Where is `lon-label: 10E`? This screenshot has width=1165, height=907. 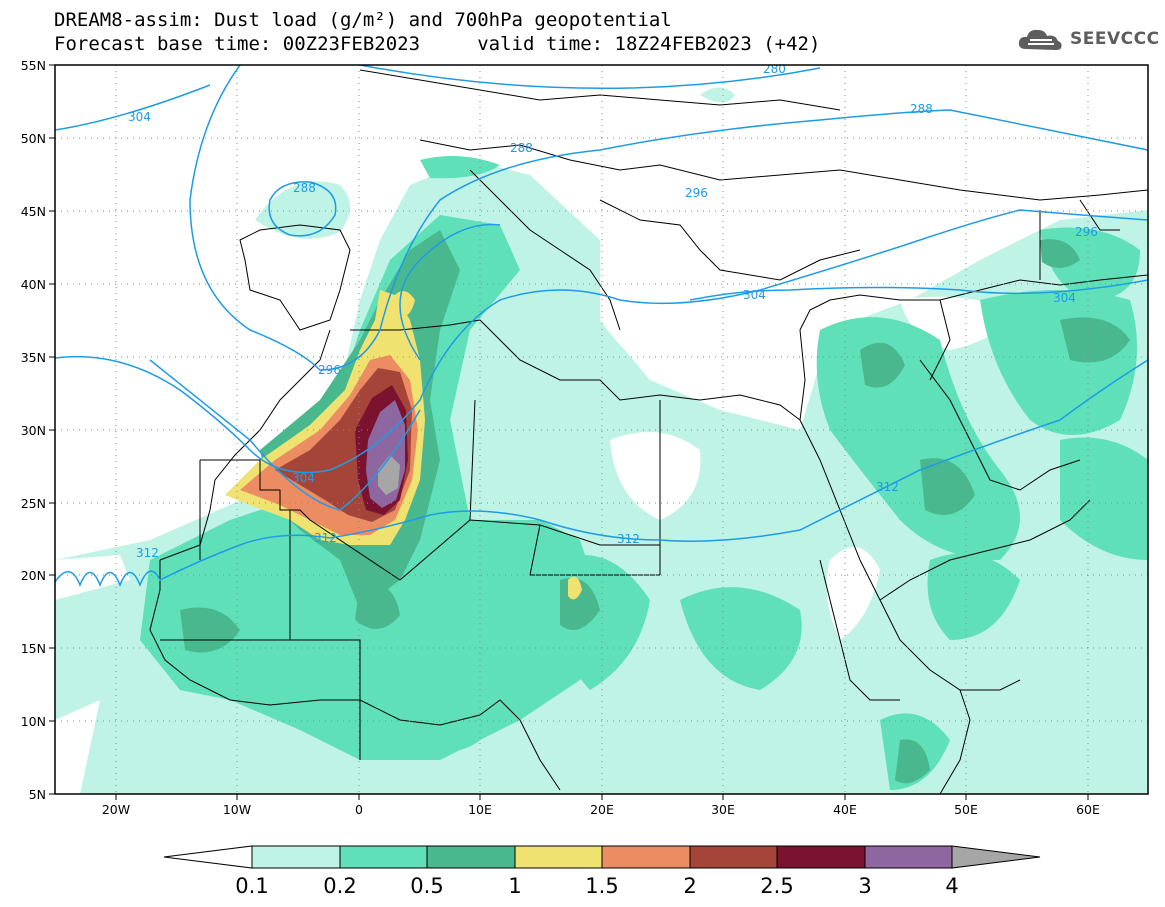 lon-label: 10E is located at coordinates (480, 809).